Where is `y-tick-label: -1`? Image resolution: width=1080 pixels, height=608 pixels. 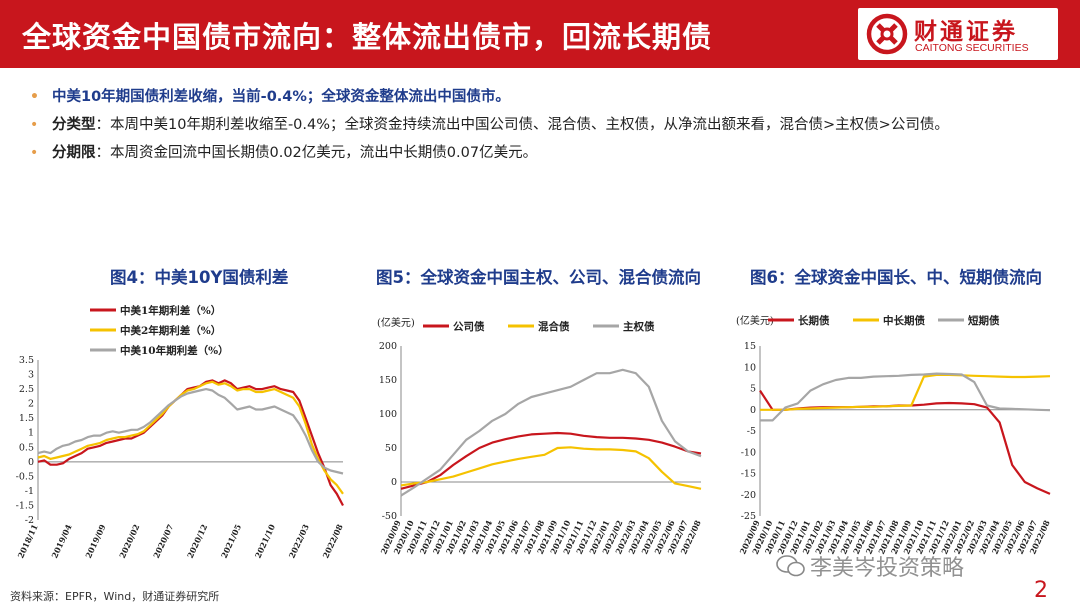
y-tick-label: -1 is located at coordinates (29, 491).